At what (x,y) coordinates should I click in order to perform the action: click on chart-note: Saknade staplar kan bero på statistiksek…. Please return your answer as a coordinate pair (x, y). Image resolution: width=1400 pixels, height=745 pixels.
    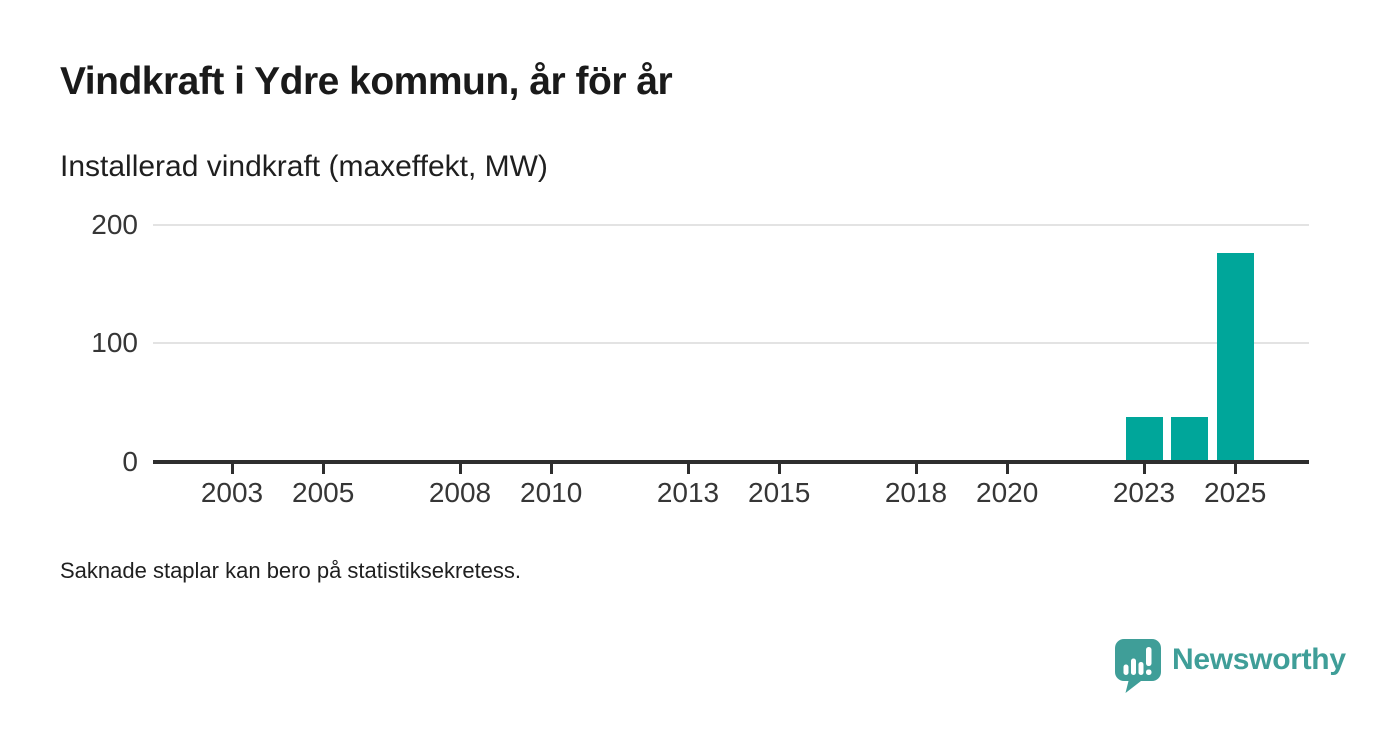
    Looking at the image, I should click on (291, 570).